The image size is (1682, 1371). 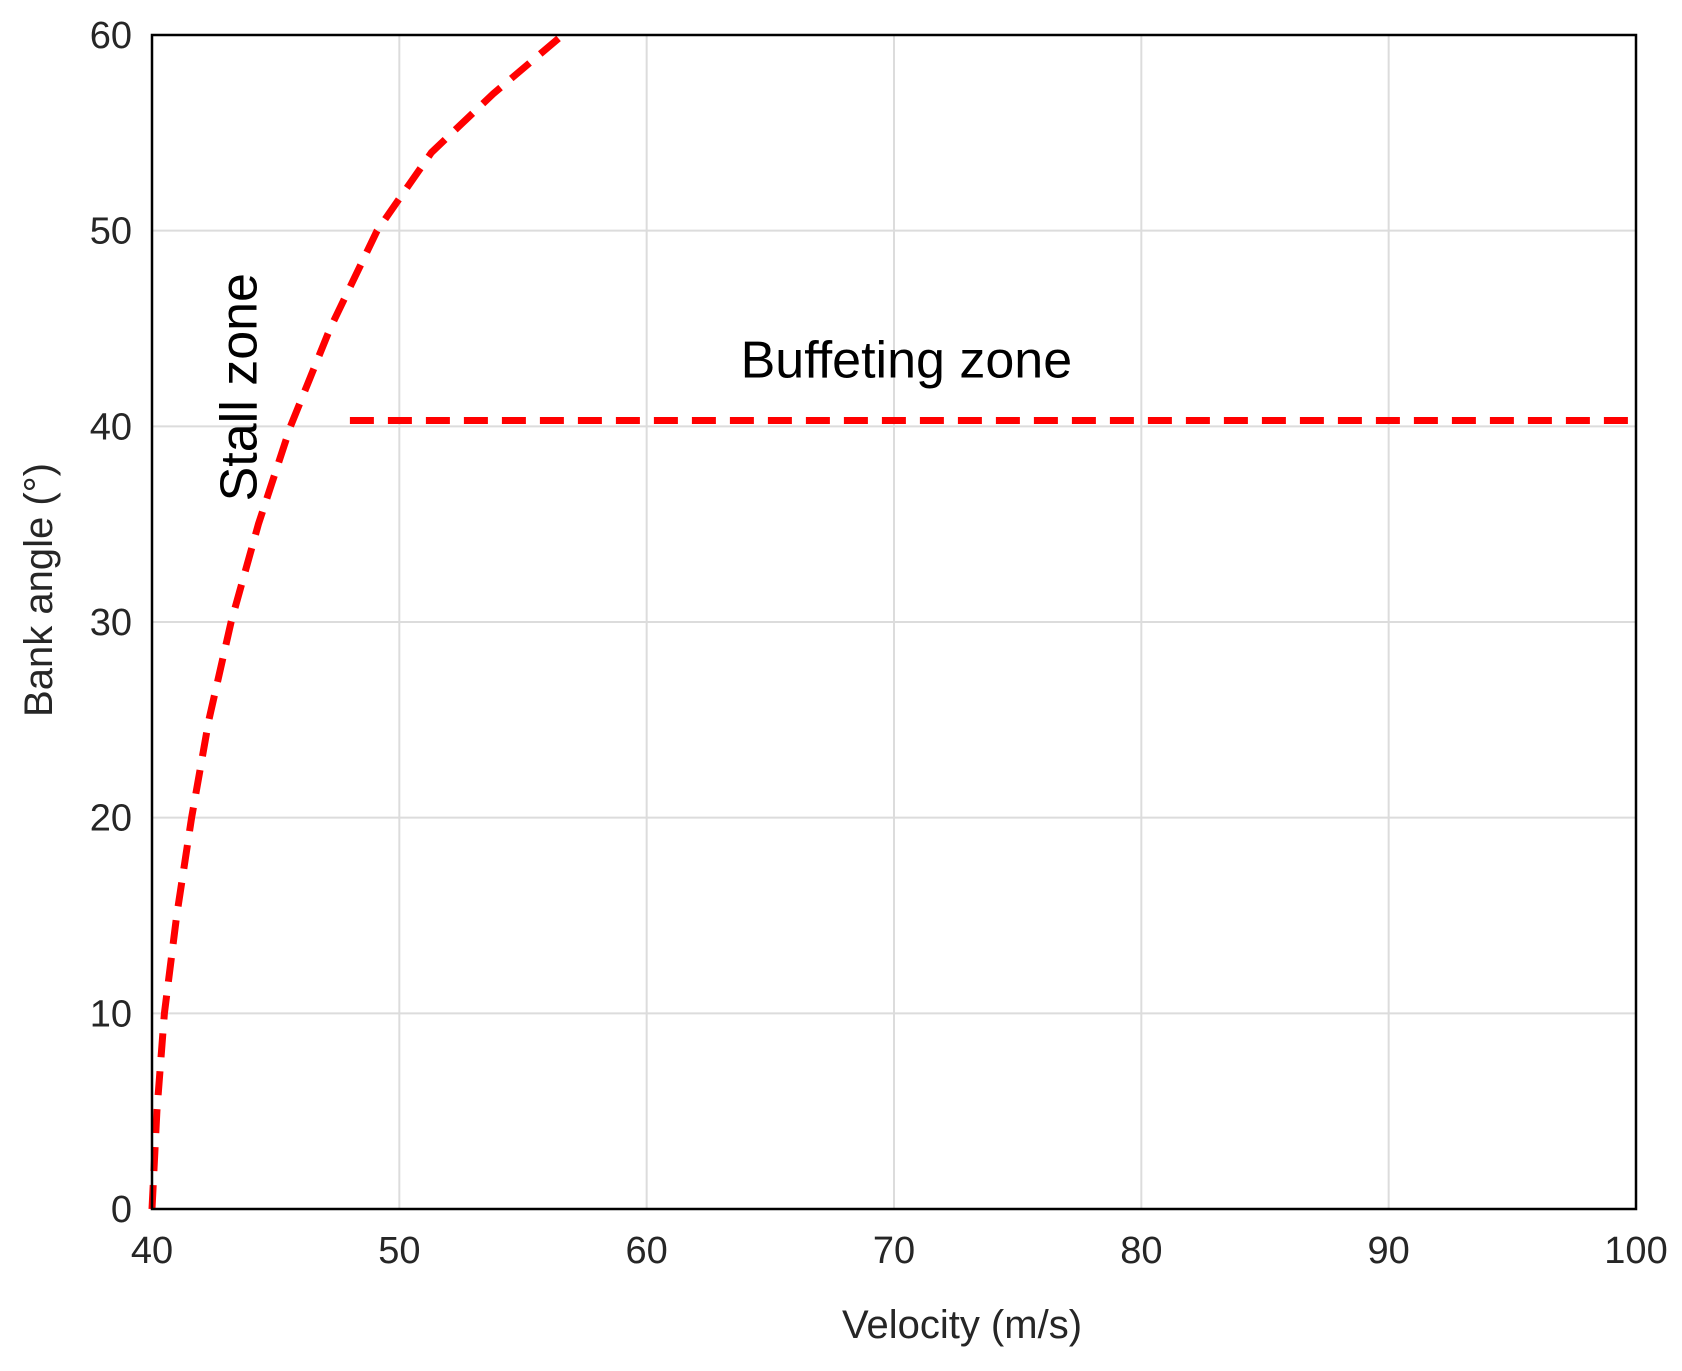 I want to click on y-tick-label: 20, so click(x=111, y=819).